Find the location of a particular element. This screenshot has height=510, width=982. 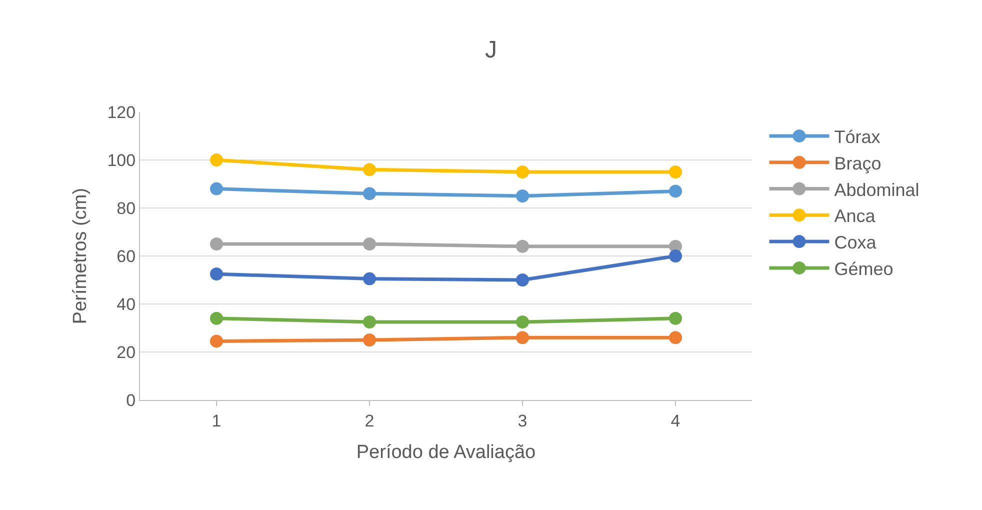

y-tick-label: 80 is located at coordinates (126, 208).